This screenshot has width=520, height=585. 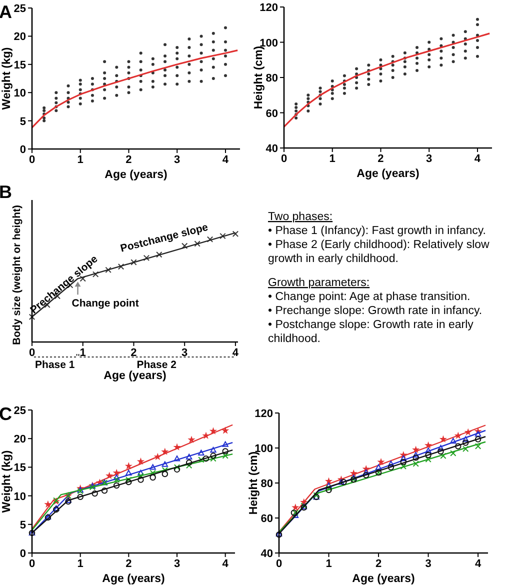 What do you see at coordinates (17, 275) in the screenshot?
I see `y-axis-title: Body size (weight or height)` at bounding box center [17, 275].